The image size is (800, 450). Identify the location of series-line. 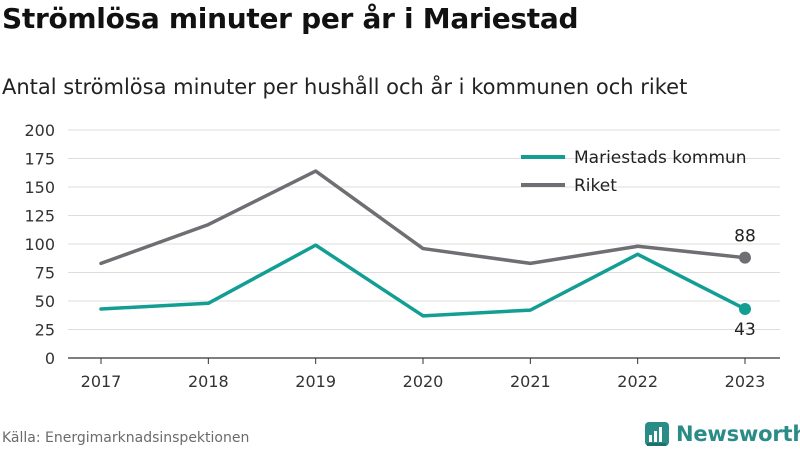
(423, 280).